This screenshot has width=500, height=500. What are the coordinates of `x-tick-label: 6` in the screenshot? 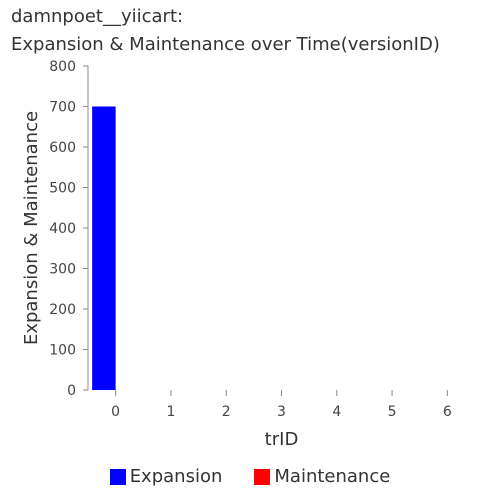 It's located at (447, 412).